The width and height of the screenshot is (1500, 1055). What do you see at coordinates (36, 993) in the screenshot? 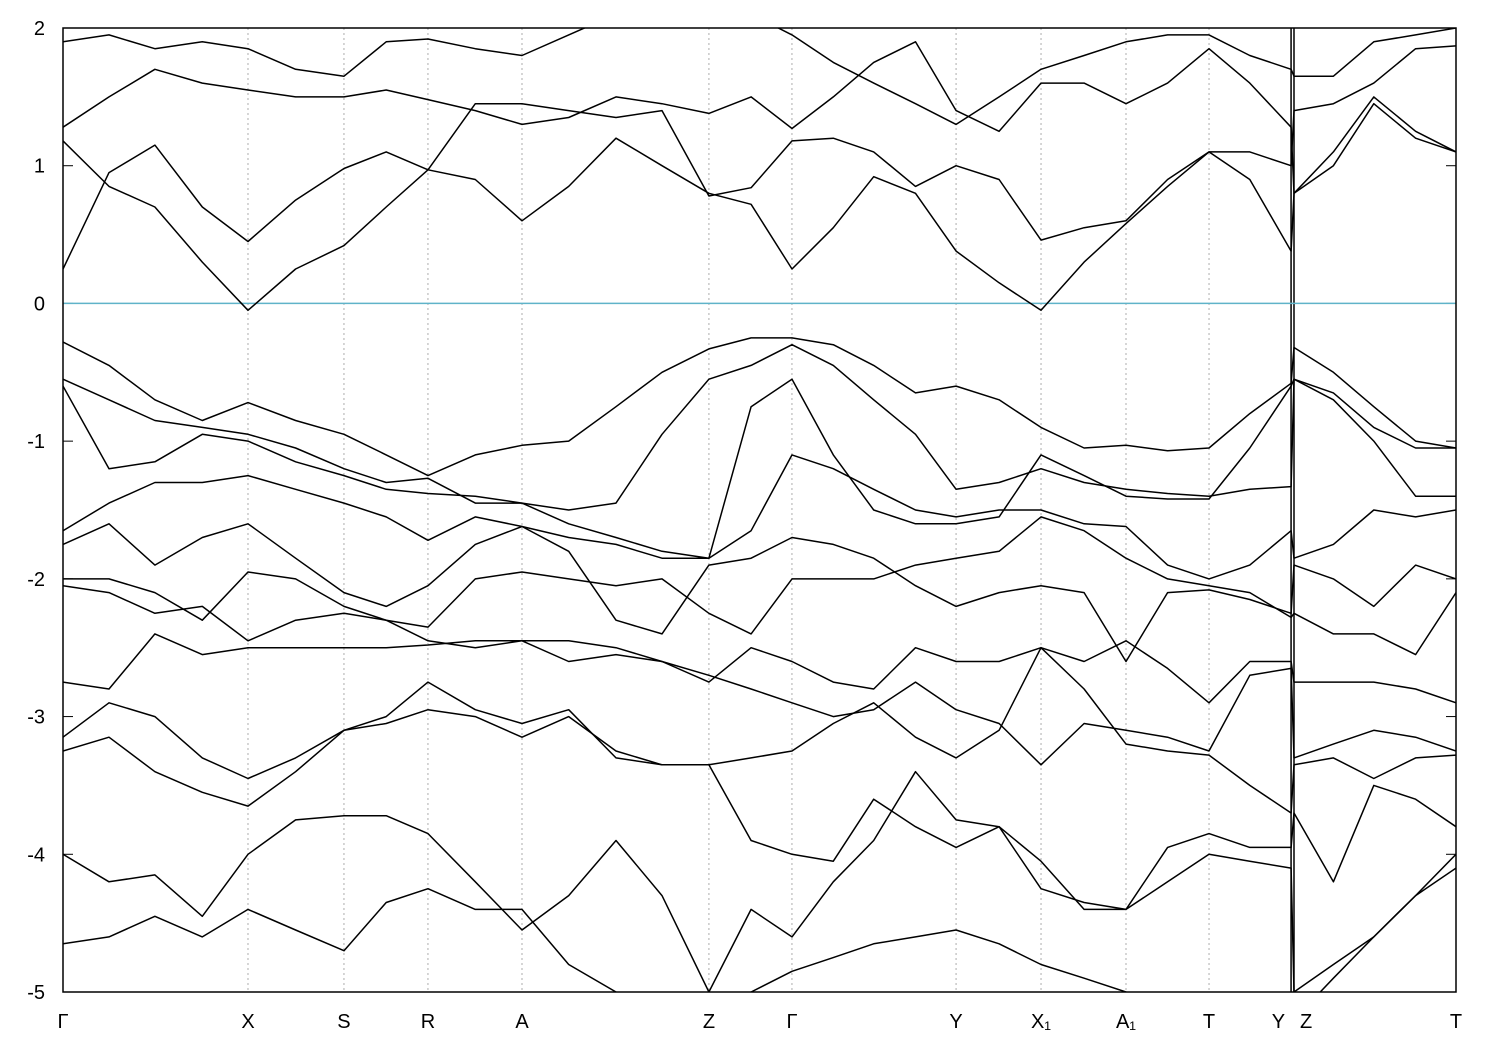
I see `y-tick-label: -5` at bounding box center [36, 993].